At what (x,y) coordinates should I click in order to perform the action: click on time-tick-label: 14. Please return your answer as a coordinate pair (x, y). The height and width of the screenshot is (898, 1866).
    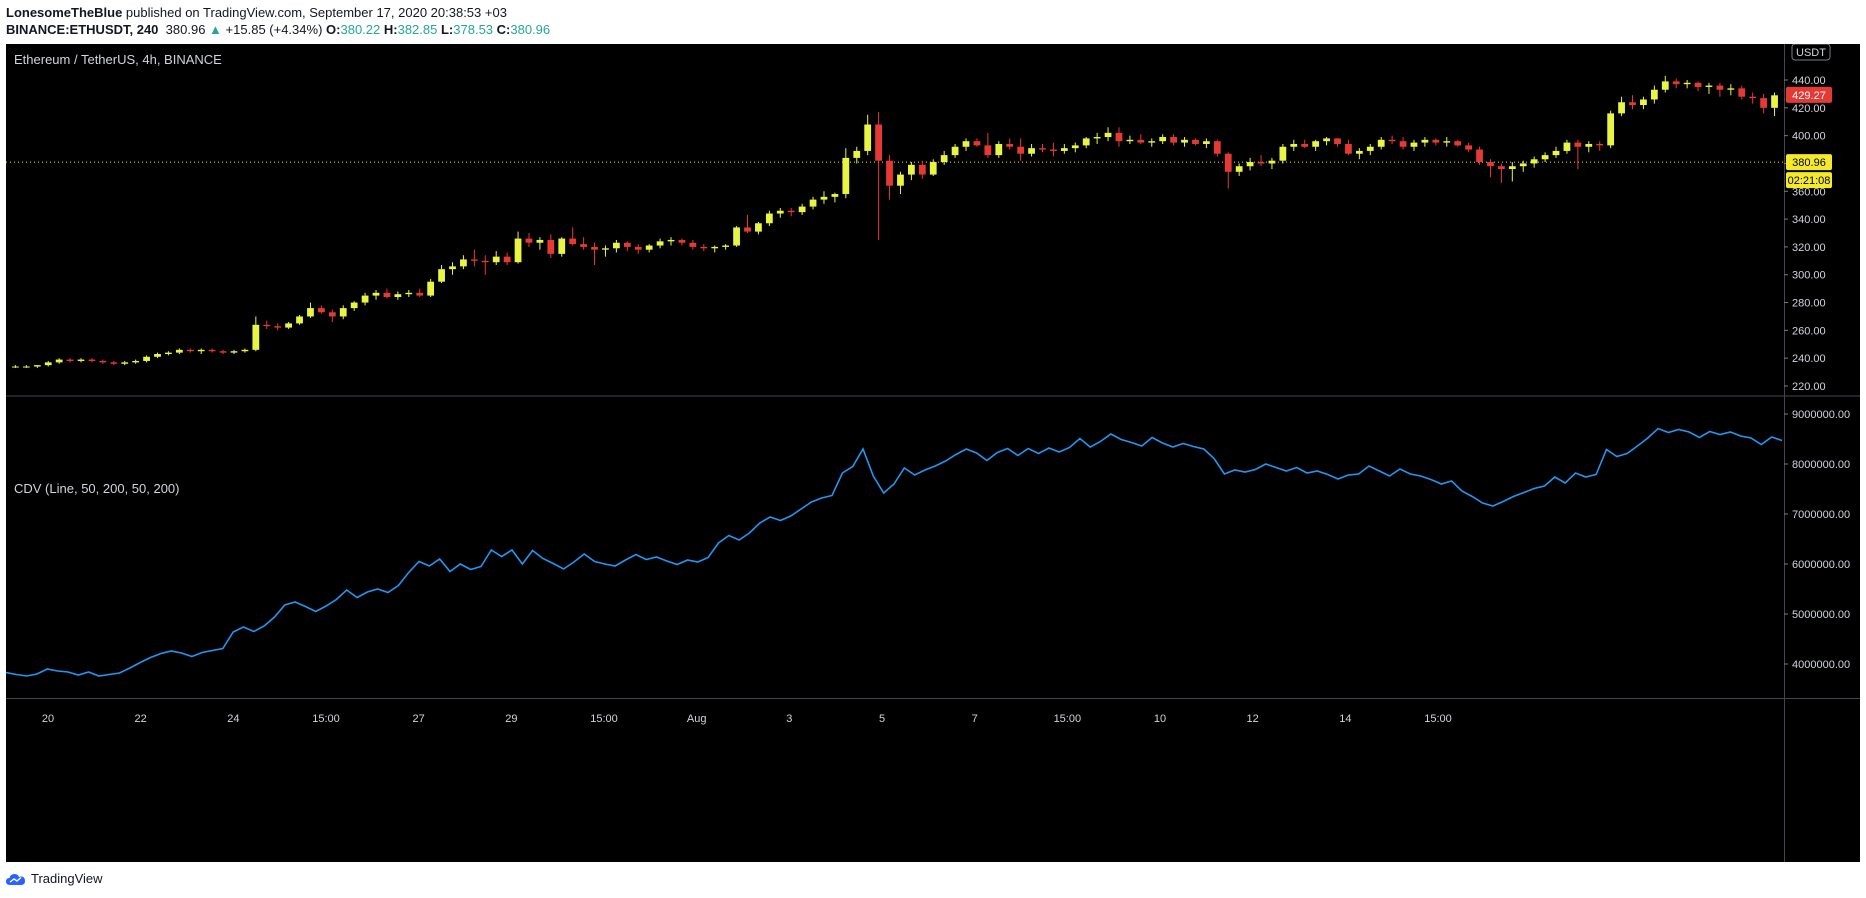
    Looking at the image, I should click on (1345, 719).